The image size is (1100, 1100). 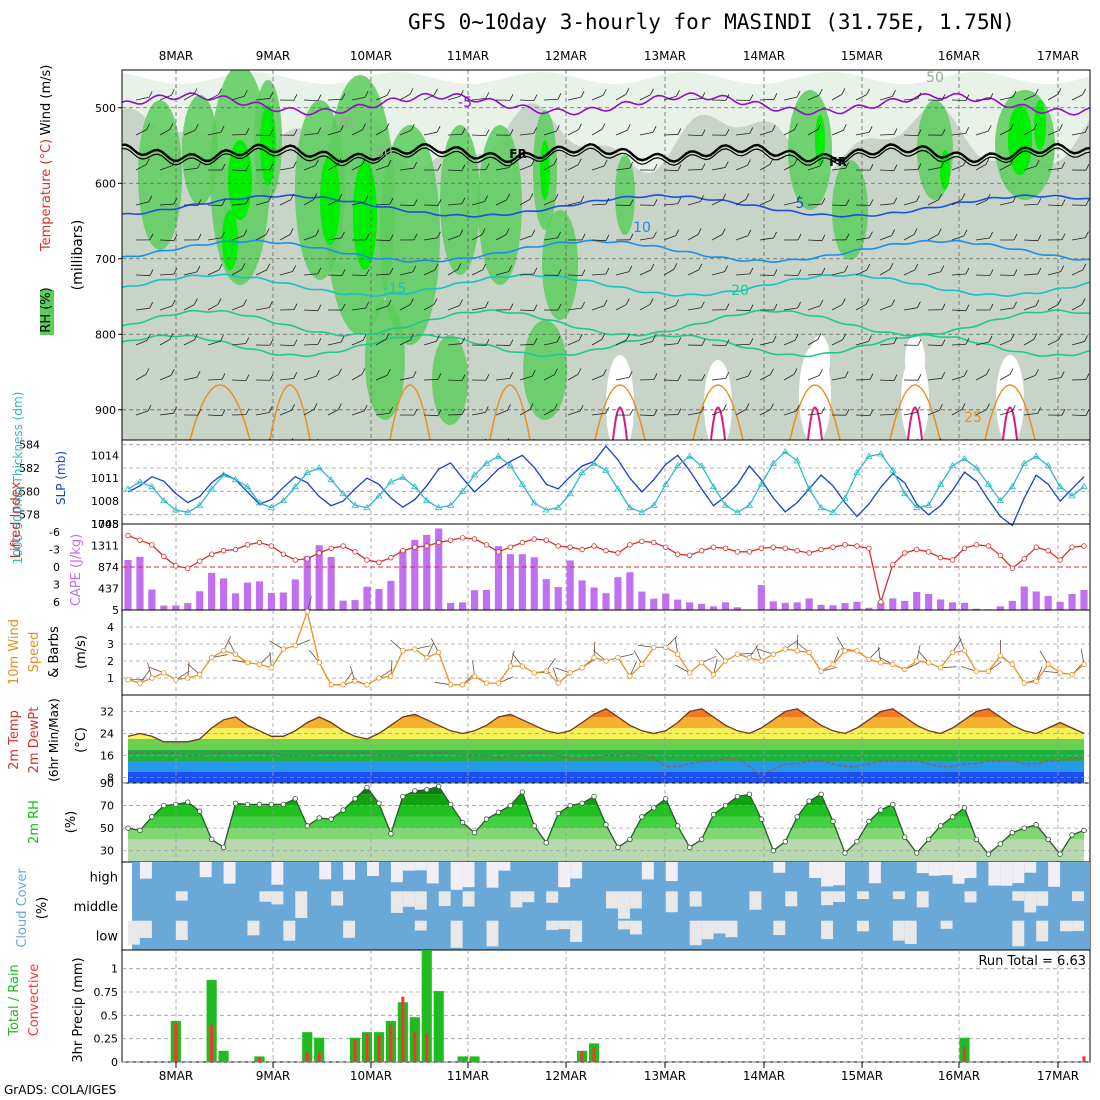 I want to click on isotherm-20b, so click(x=606, y=345).